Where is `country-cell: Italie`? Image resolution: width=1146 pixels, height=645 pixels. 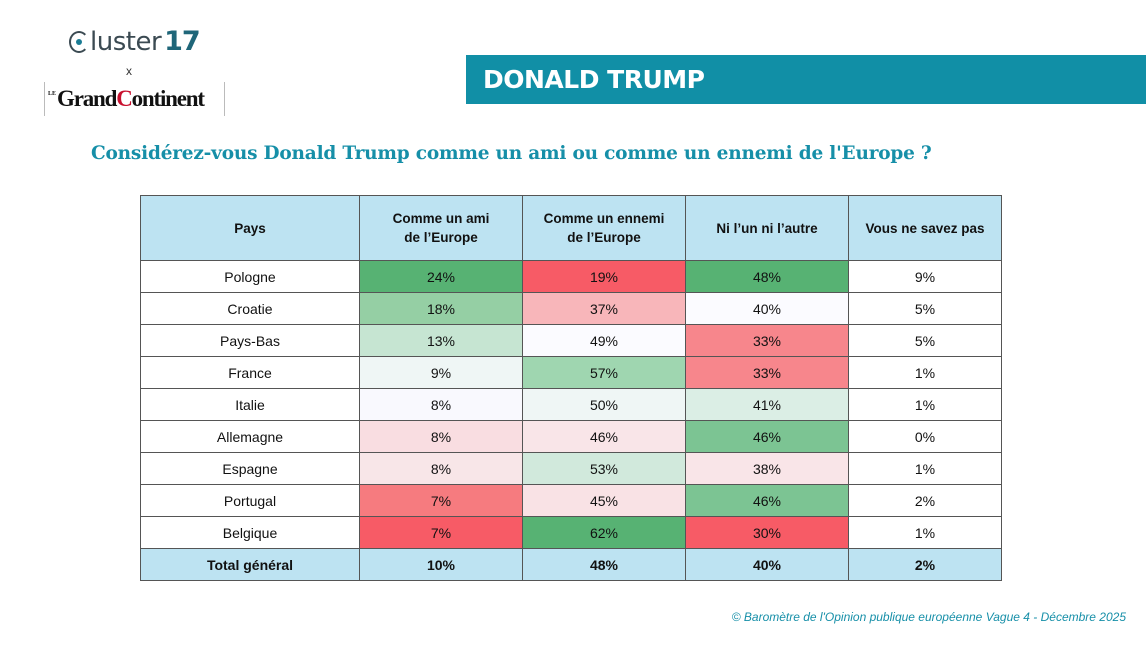 country-cell: Italie is located at coordinates (250, 404).